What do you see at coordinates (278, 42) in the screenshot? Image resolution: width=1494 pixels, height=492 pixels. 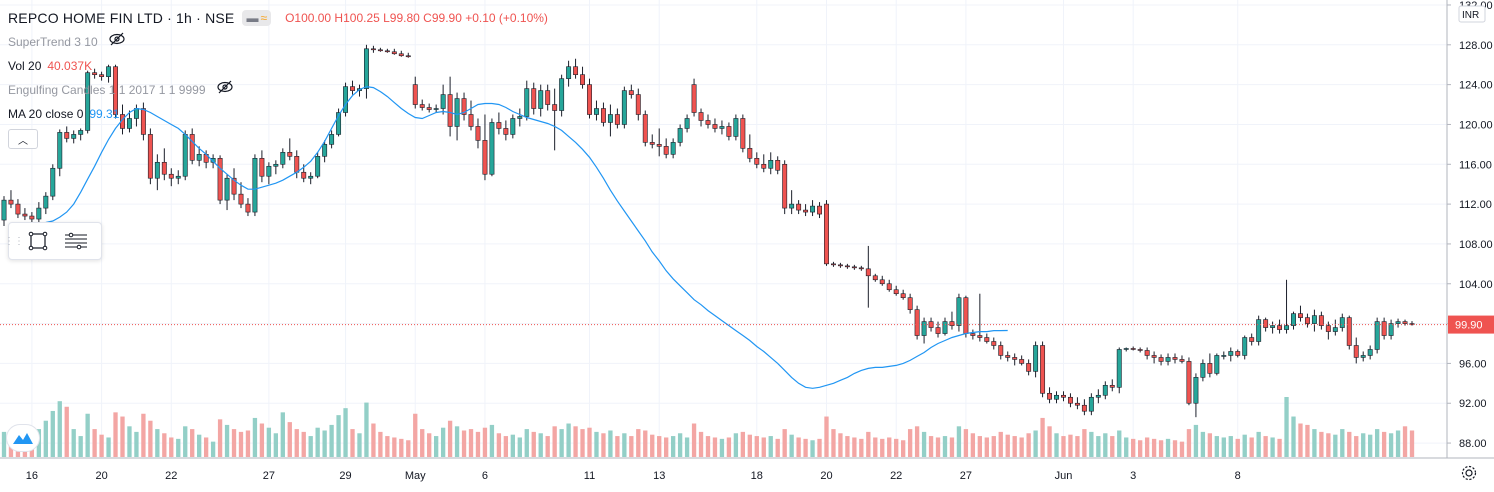 I see `indicator-row-supertrend: SuperTrend 3 10` at bounding box center [278, 42].